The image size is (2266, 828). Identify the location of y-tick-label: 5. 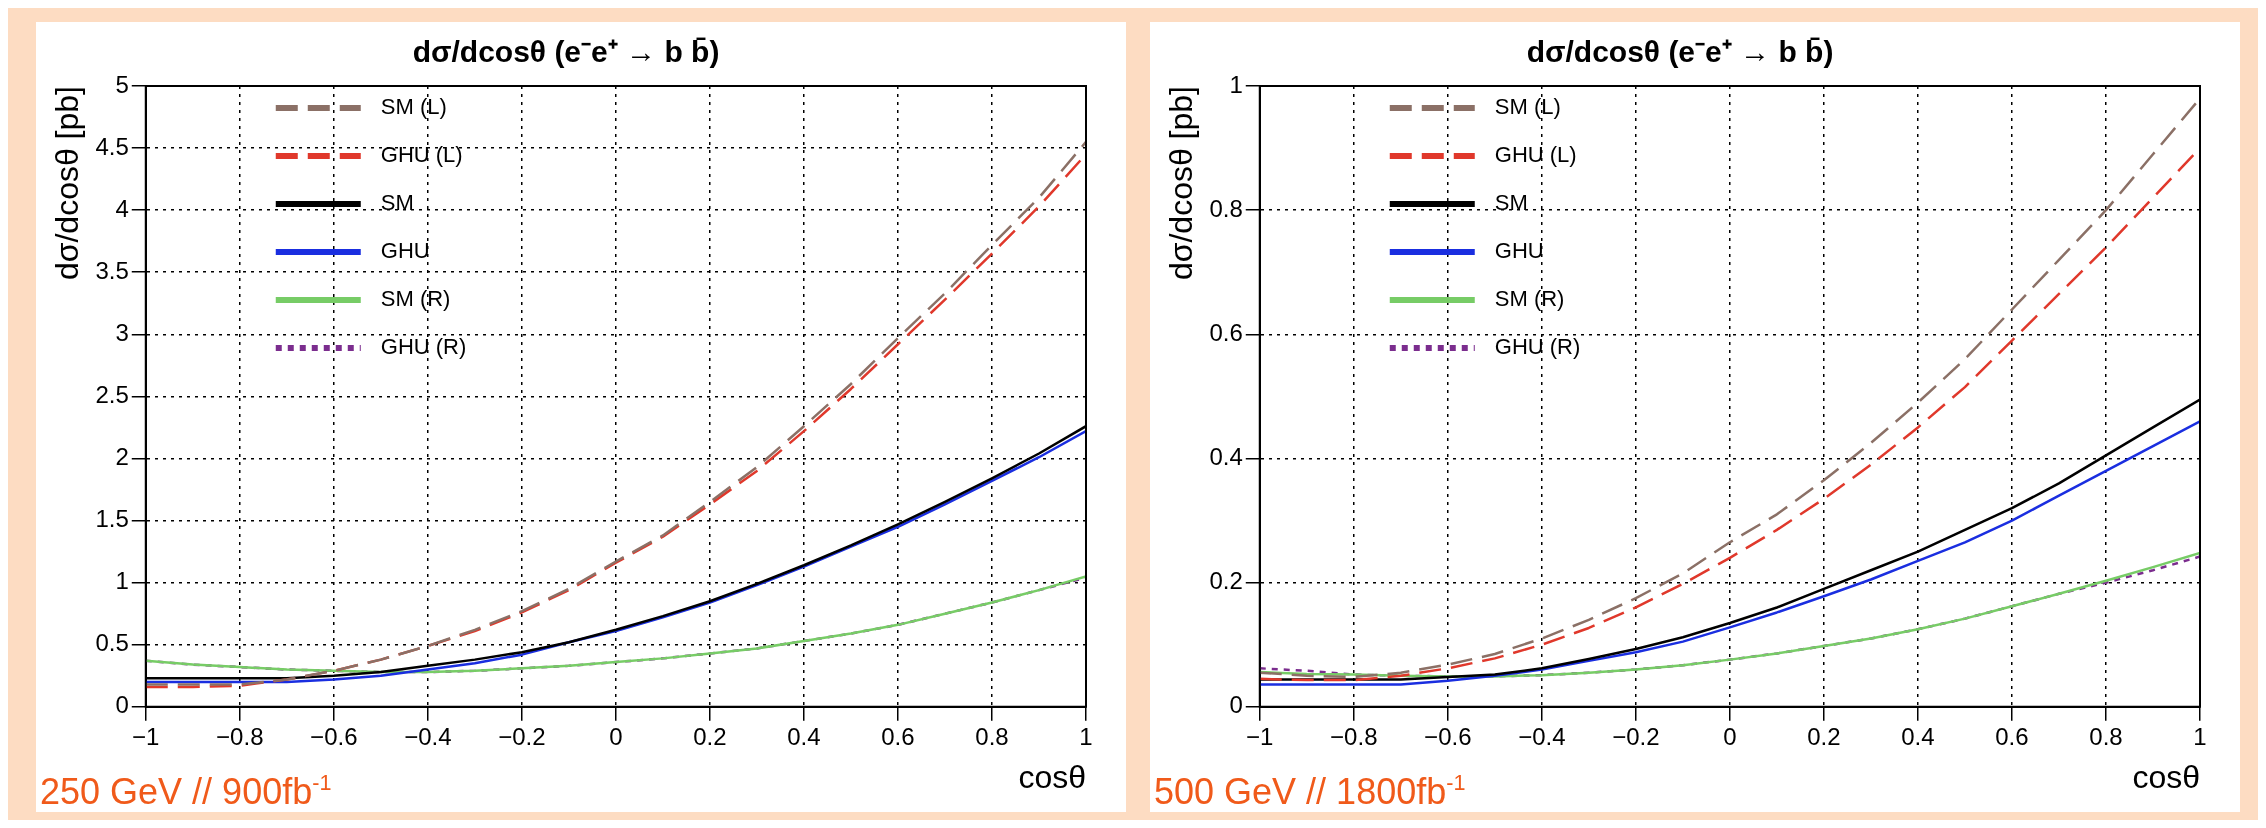
(122, 84).